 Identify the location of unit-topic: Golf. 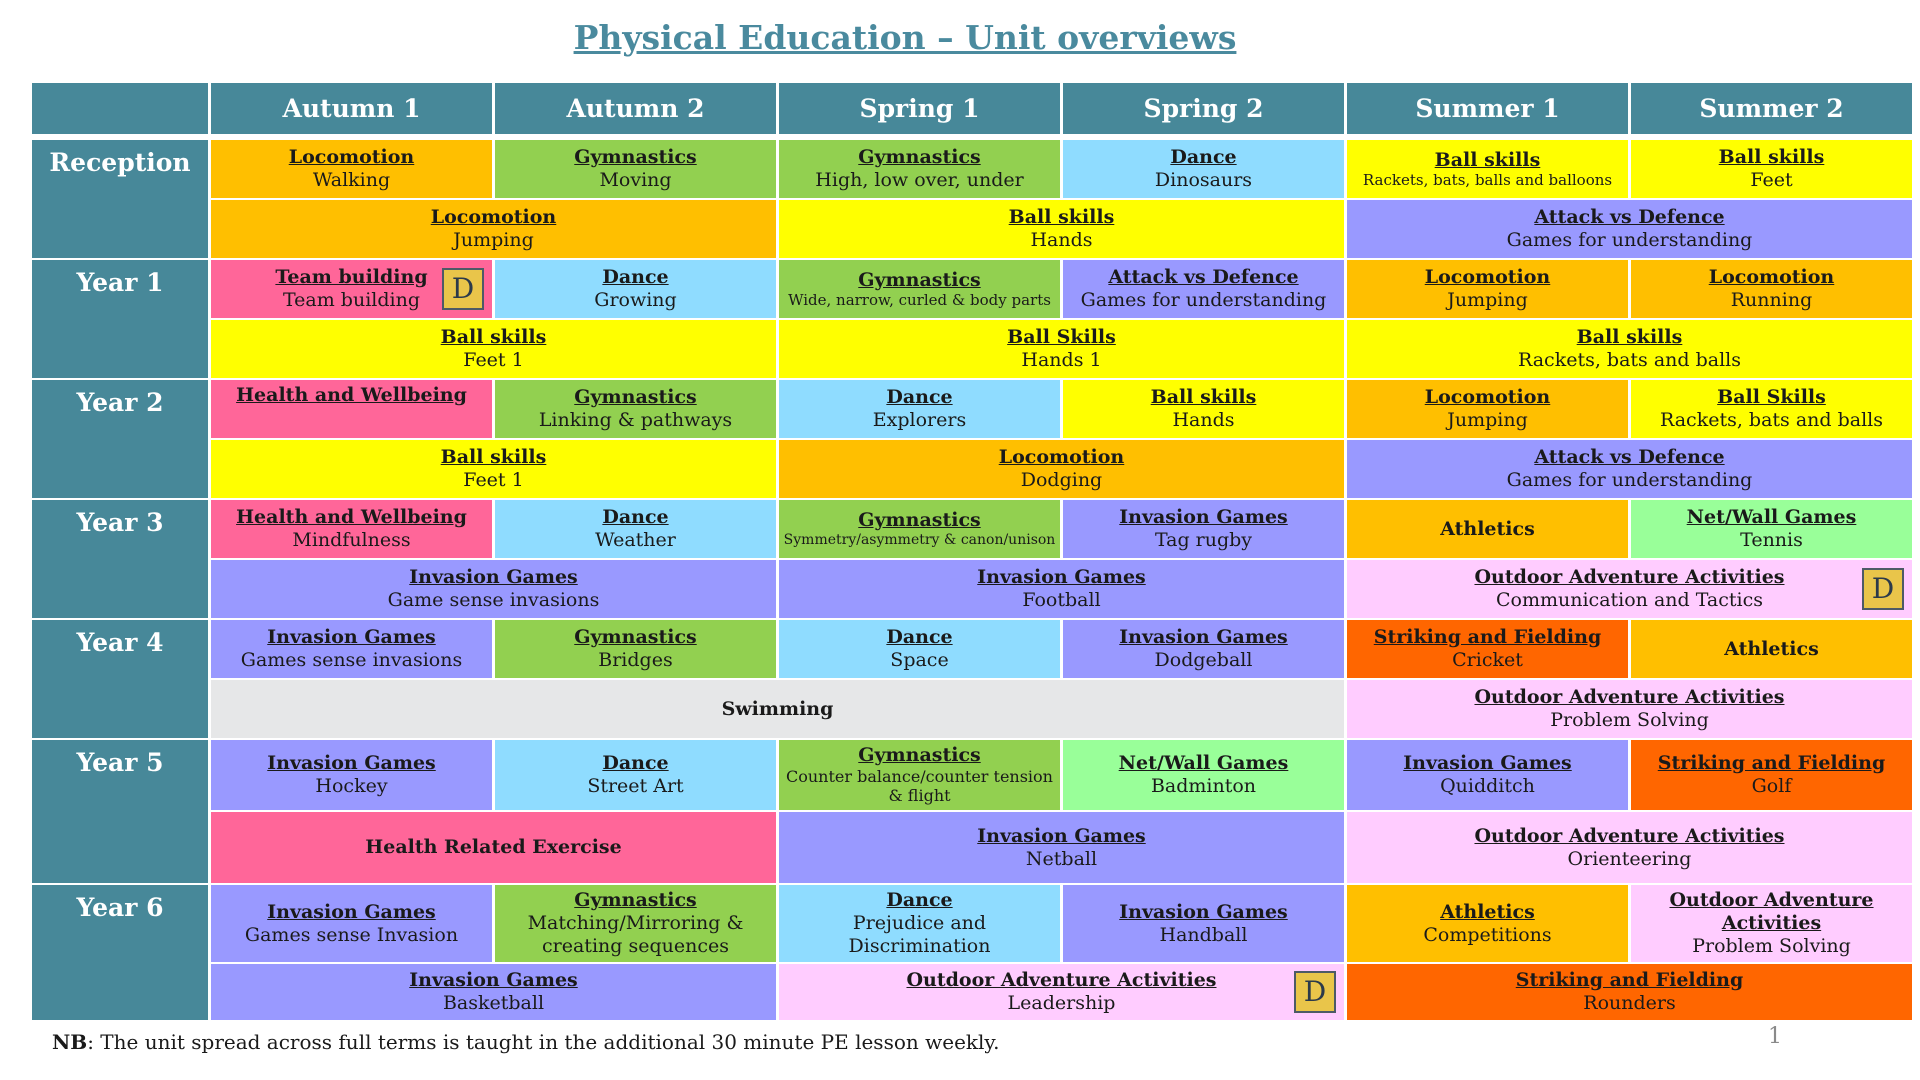
(1771, 786).